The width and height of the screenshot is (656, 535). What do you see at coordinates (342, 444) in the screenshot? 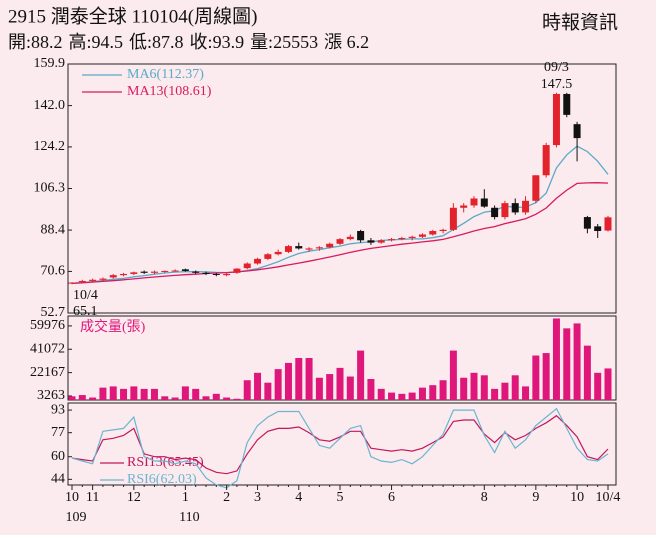
I see `panel-frame` at bounding box center [342, 444].